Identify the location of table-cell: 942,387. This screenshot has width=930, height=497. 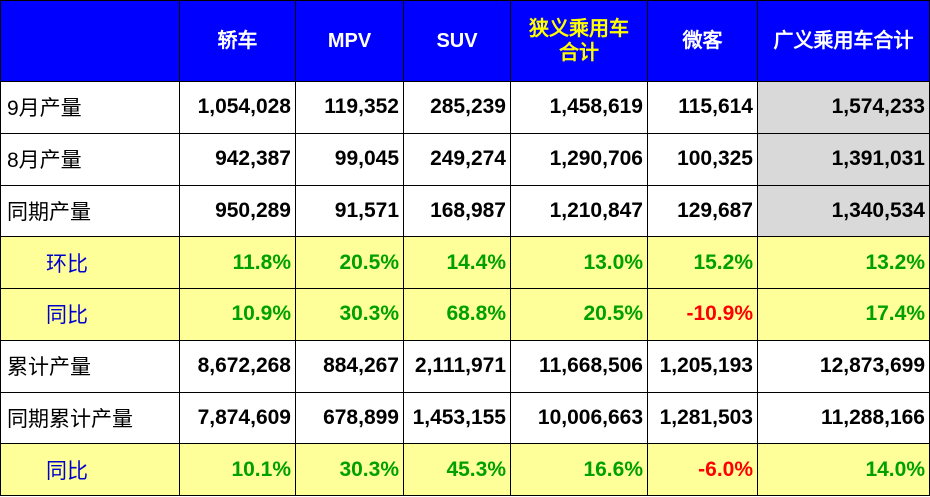
(237, 159).